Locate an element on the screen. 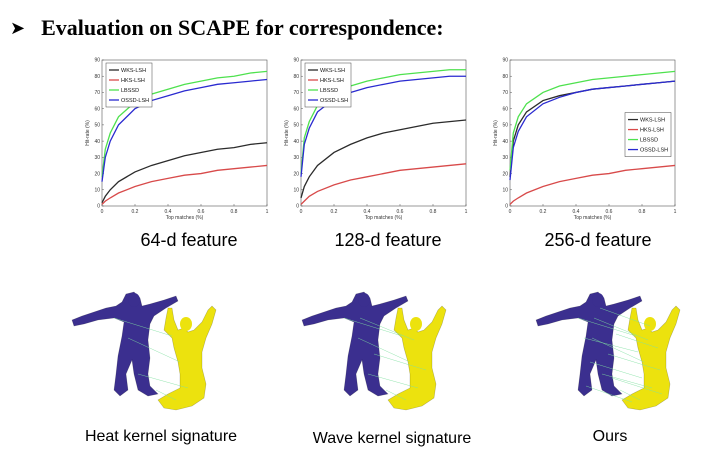 The width and height of the screenshot is (719, 465). y-tick-label: 90 is located at coordinates (97, 61).